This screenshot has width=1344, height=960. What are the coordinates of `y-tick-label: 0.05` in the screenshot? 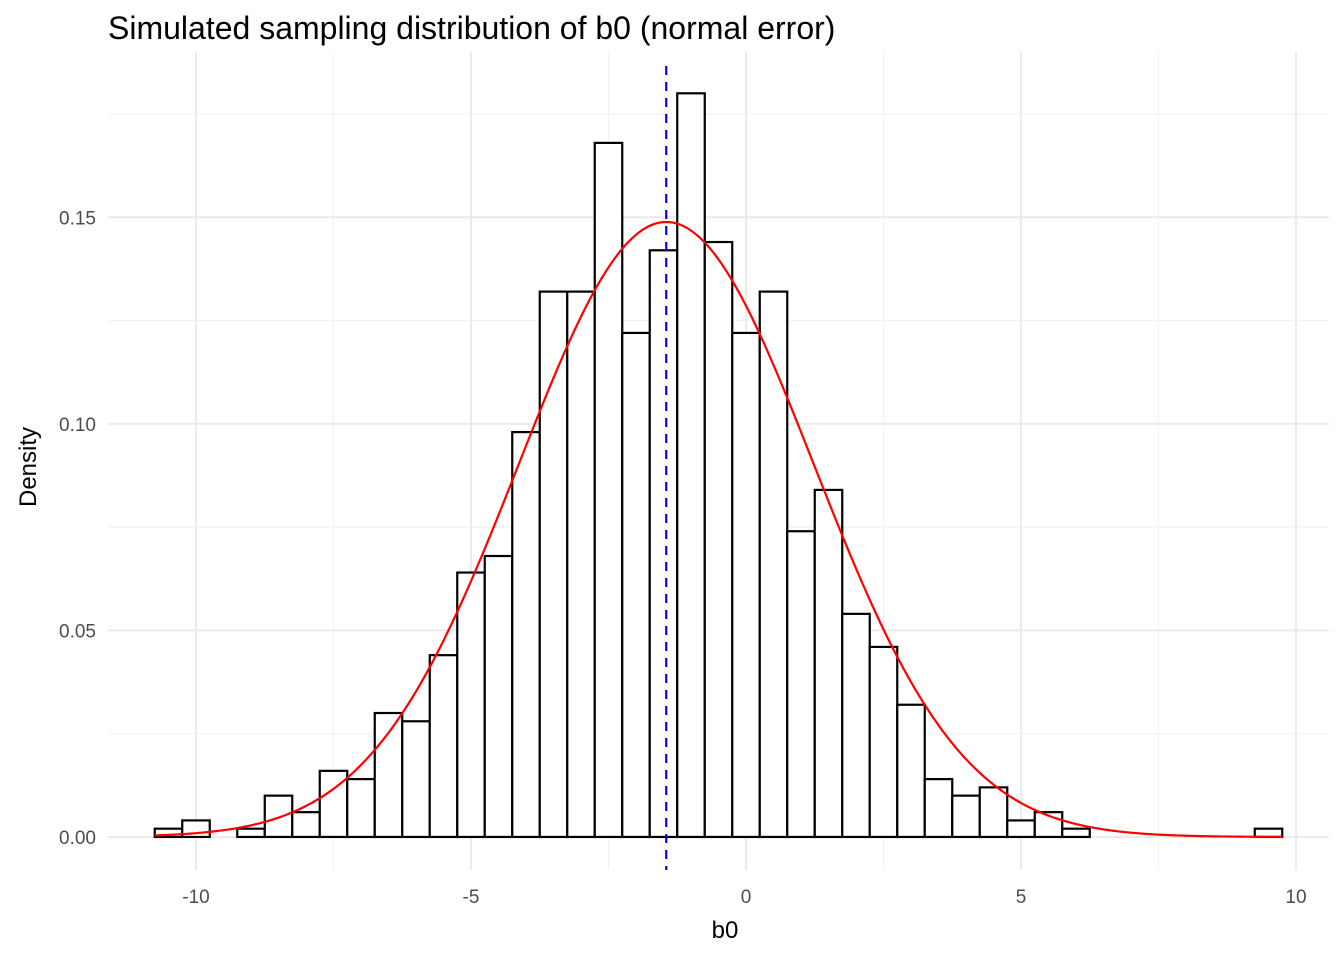 It's located at (77, 631).